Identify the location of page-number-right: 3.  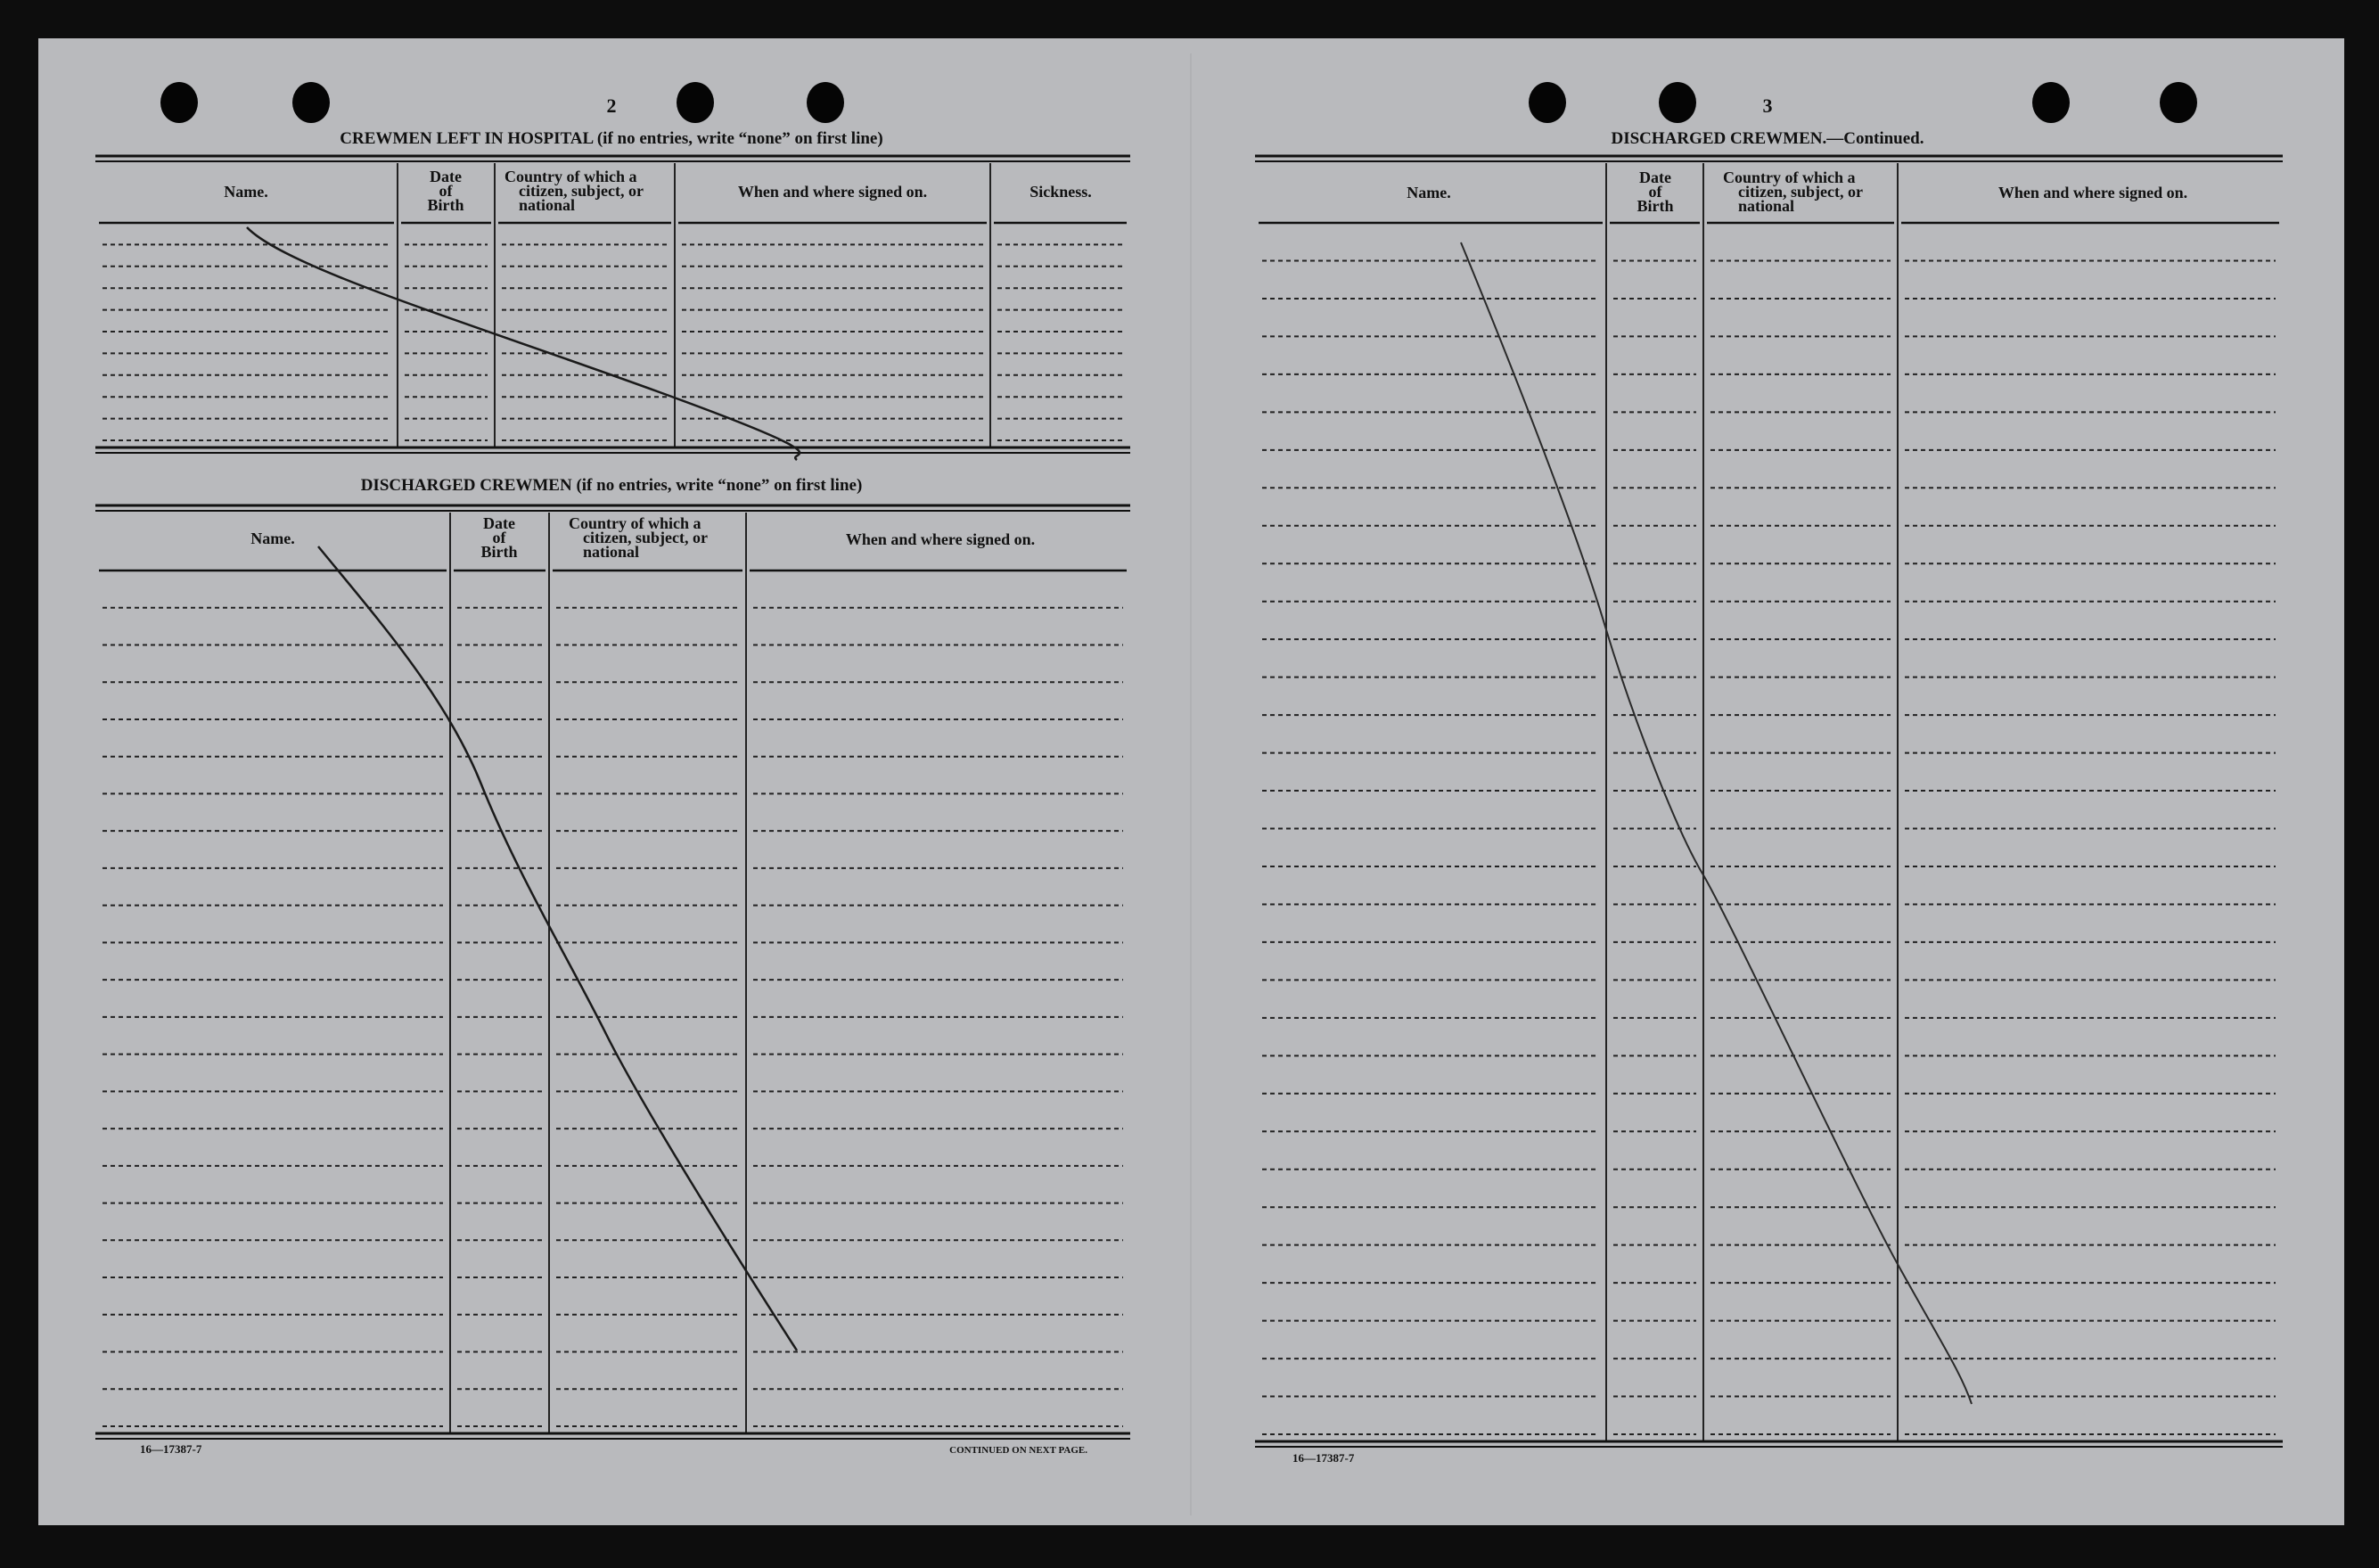
(1768, 106).